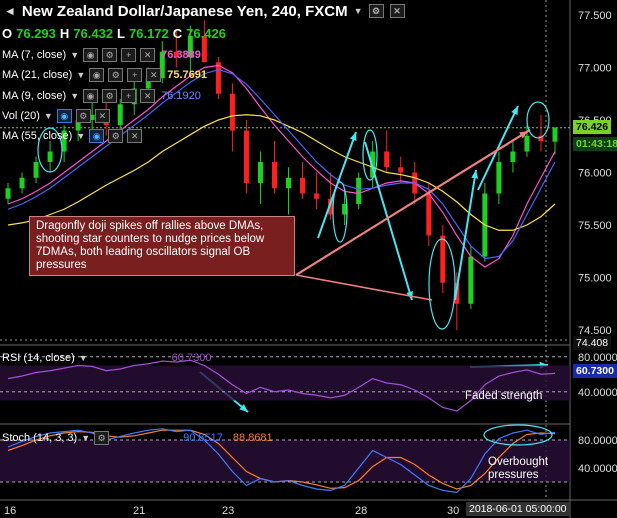 The height and width of the screenshot is (518, 617). What do you see at coordinates (139, 511) in the screenshot?
I see `x-tick-label: 21` at bounding box center [139, 511].